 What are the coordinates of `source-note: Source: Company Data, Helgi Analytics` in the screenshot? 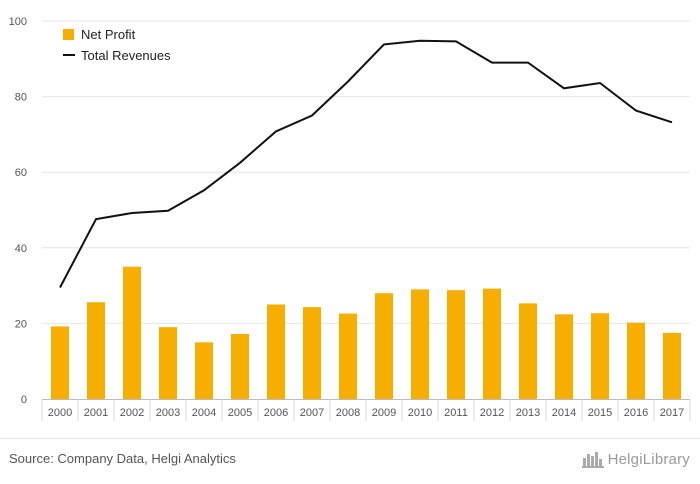 It's located at (122, 458).